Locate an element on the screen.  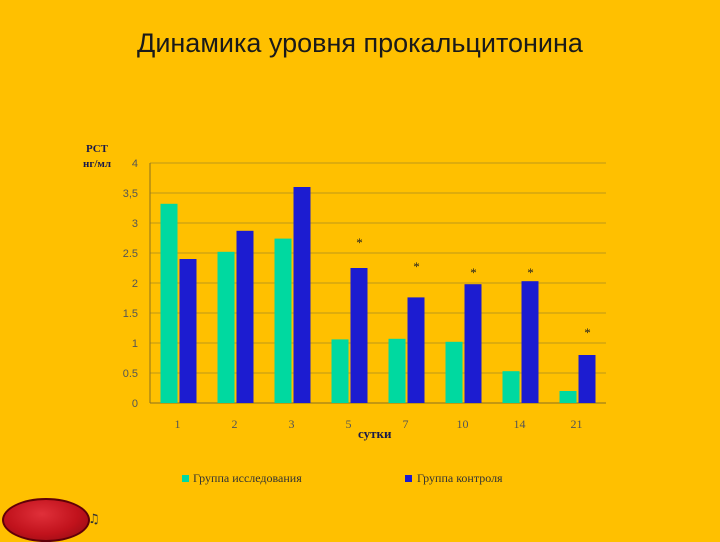
x-tick-label: 7 is located at coordinates (406, 424).